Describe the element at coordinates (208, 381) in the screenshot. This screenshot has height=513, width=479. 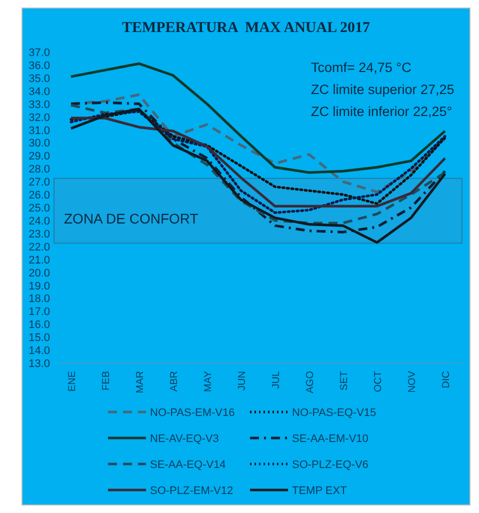
I see `x-tick-label: MAY` at that location.